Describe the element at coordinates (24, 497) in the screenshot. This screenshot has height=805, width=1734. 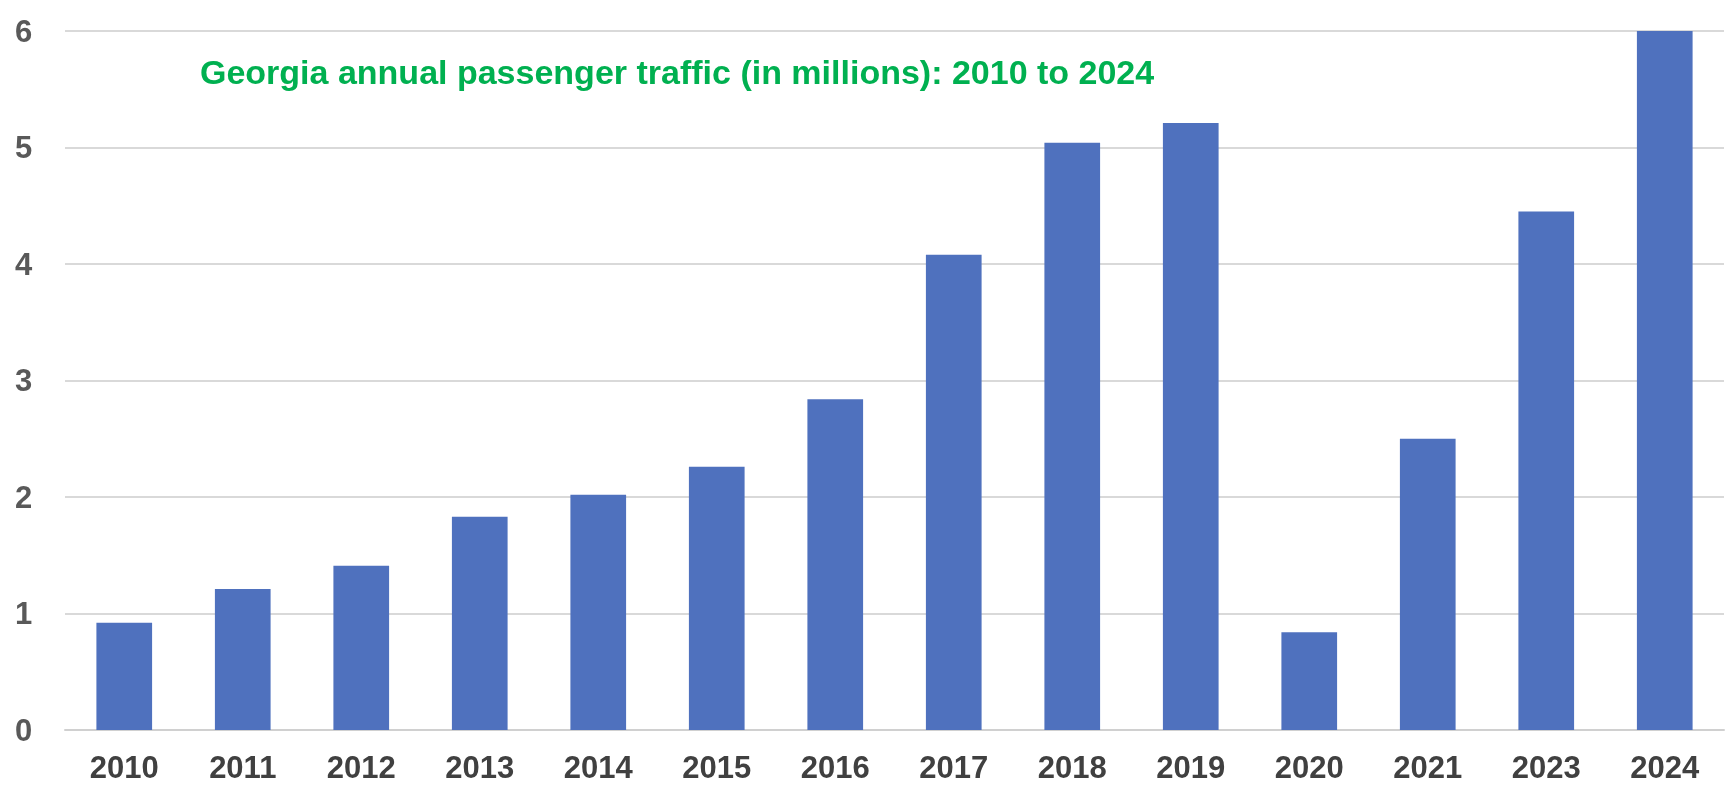
I see `y-tick-label: 2` at that location.